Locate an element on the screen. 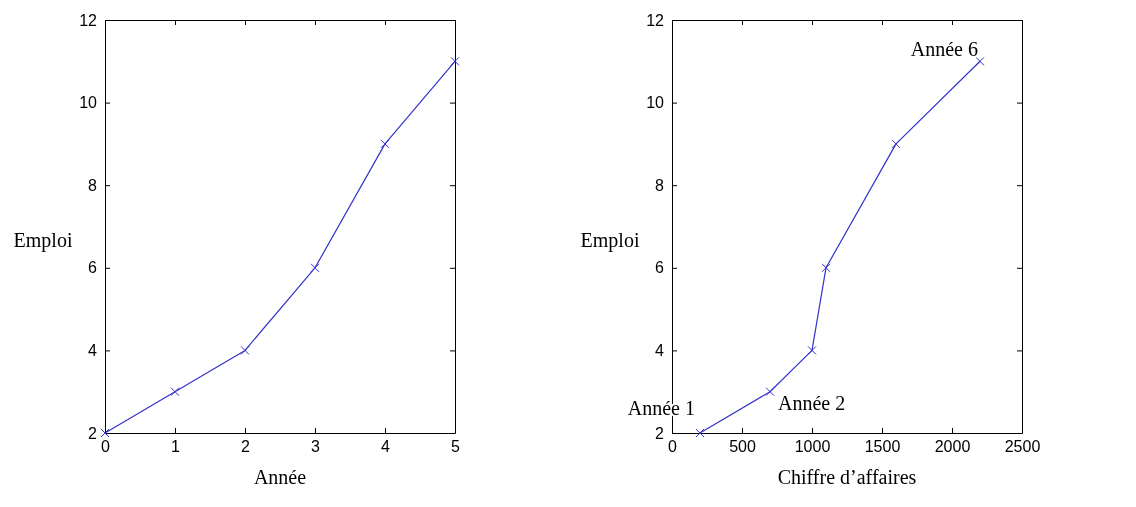 Image resolution: width=1136 pixels, height=507 pixels. x-tick-label: 500 is located at coordinates (742, 447).